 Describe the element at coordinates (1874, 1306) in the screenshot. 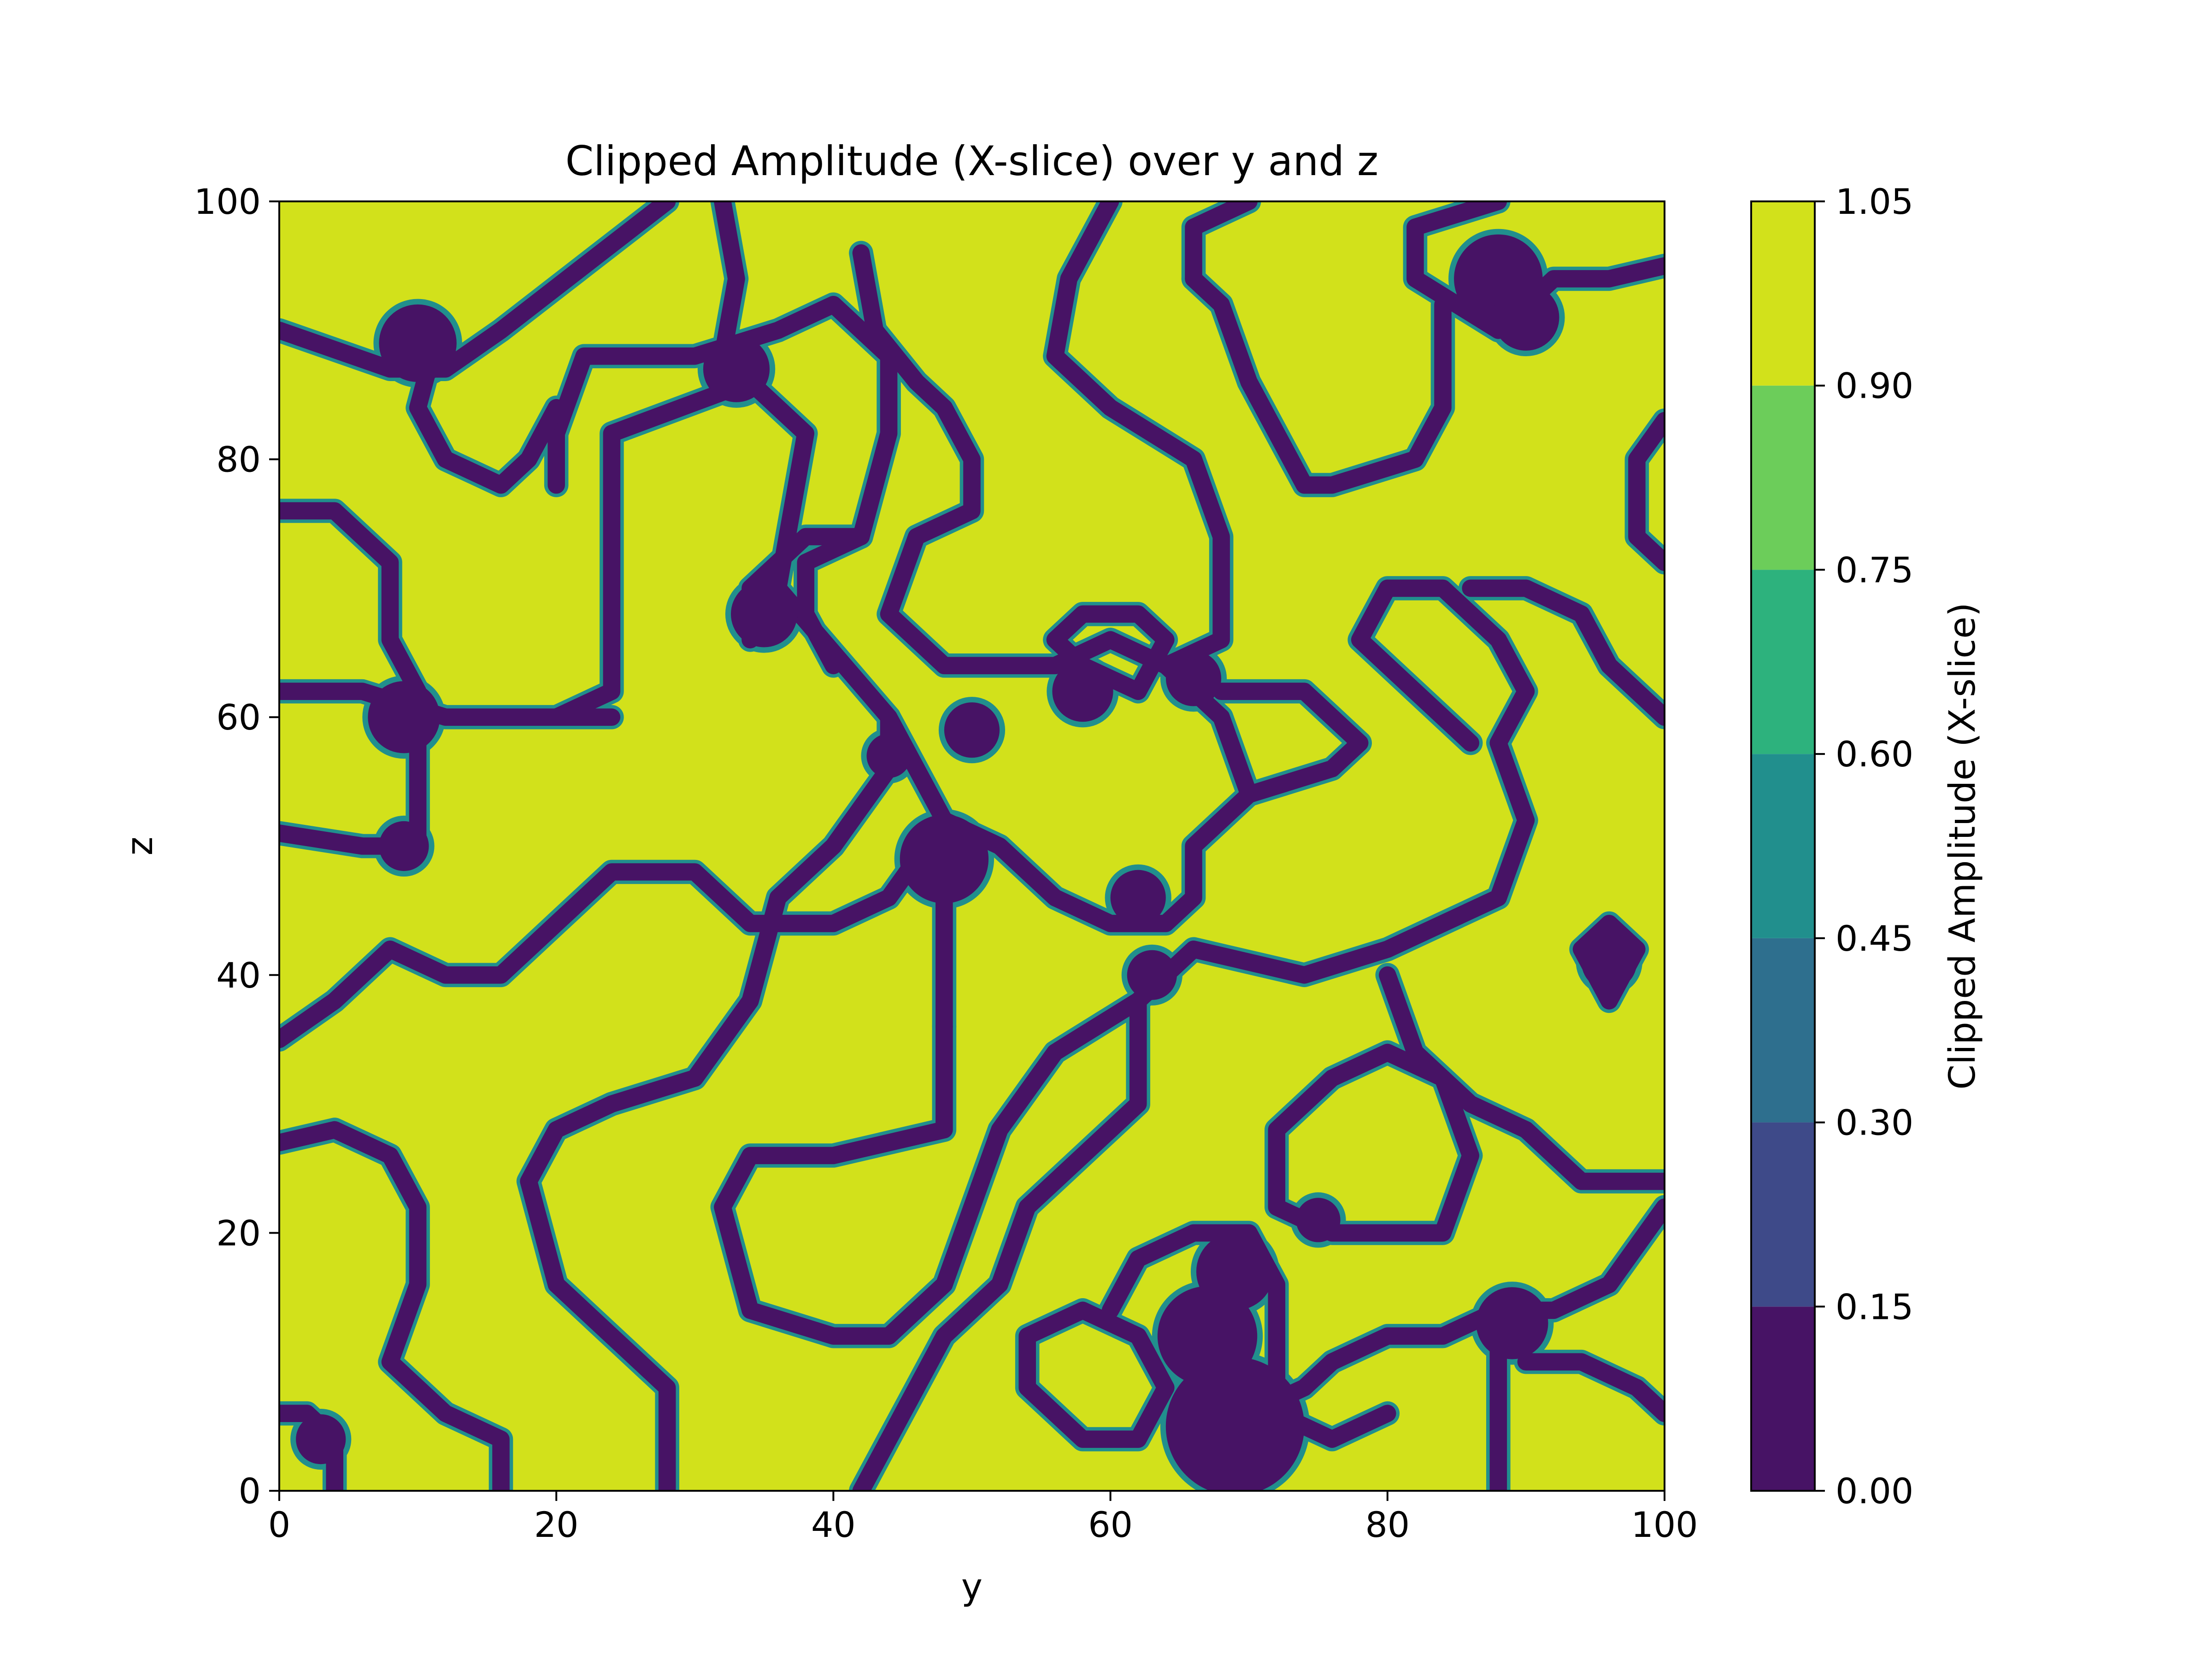

I see `colorbar-tick-label: 0.15` at that location.